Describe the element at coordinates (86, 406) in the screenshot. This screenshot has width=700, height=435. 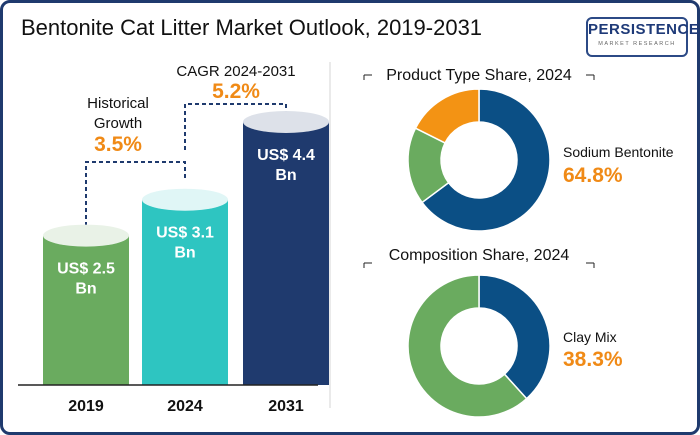
I see `x-tick-label-2019: 2019` at that location.